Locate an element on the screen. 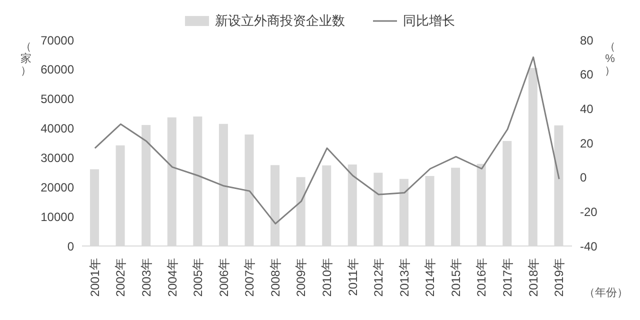 The image size is (640, 320). x-tick-label: 2007年 is located at coordinates (249, 277).